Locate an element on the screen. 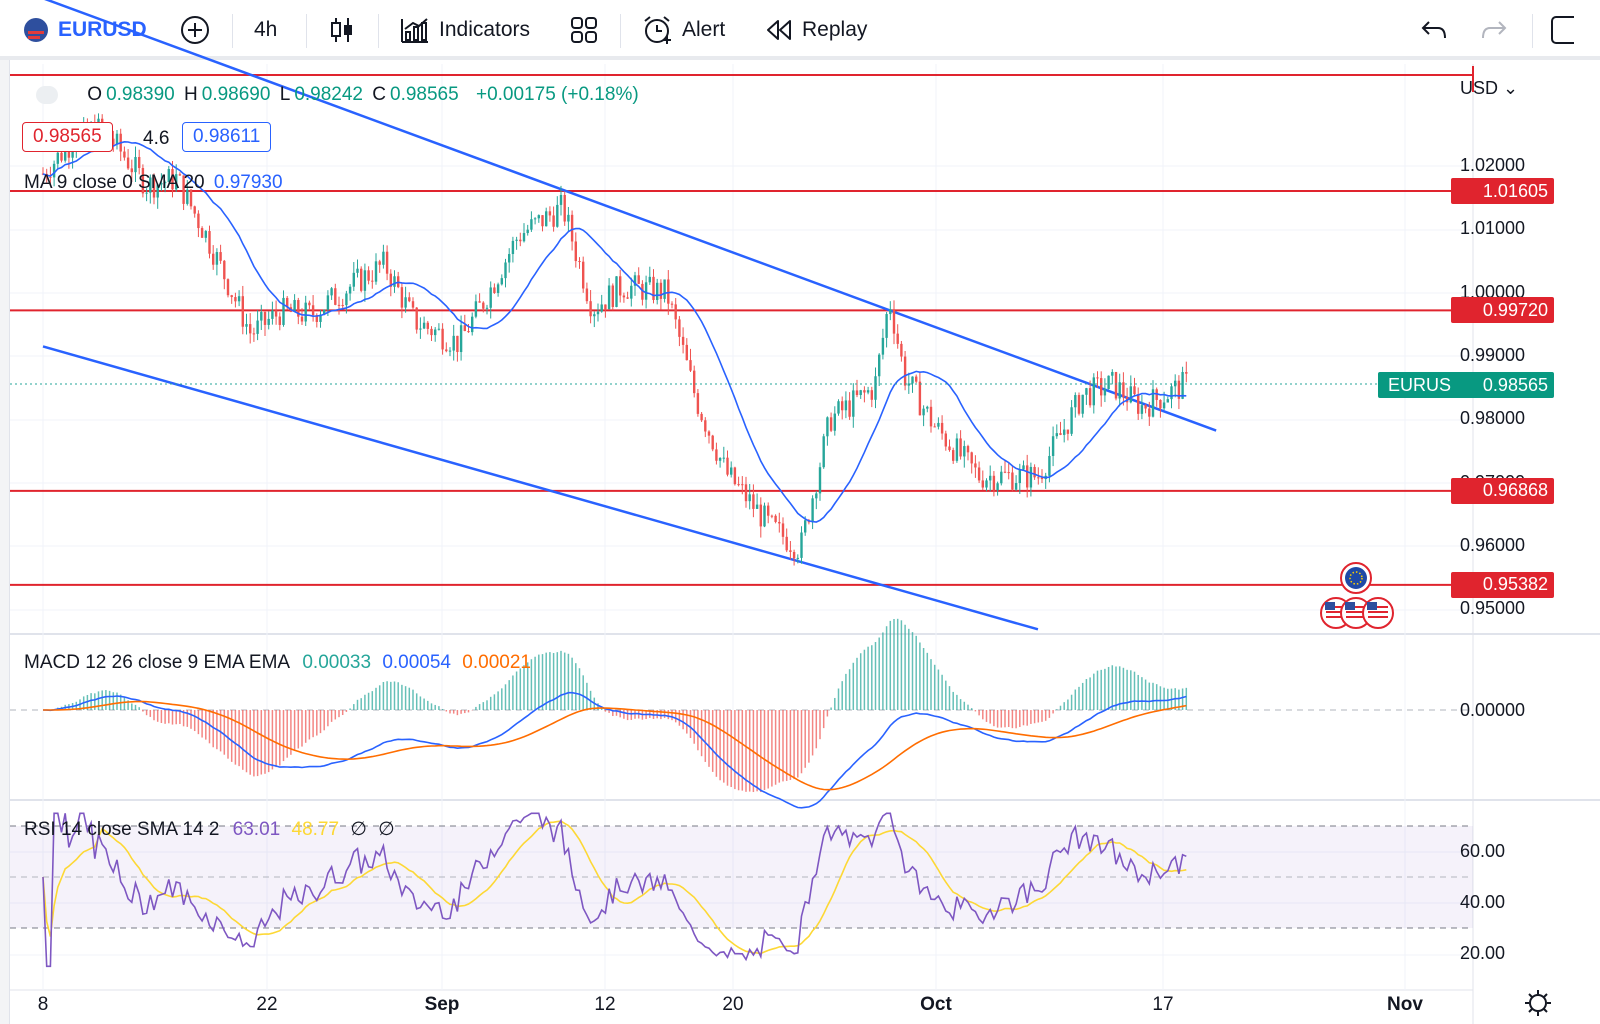  alert-button: Alert is located at coordinates (683, 30).